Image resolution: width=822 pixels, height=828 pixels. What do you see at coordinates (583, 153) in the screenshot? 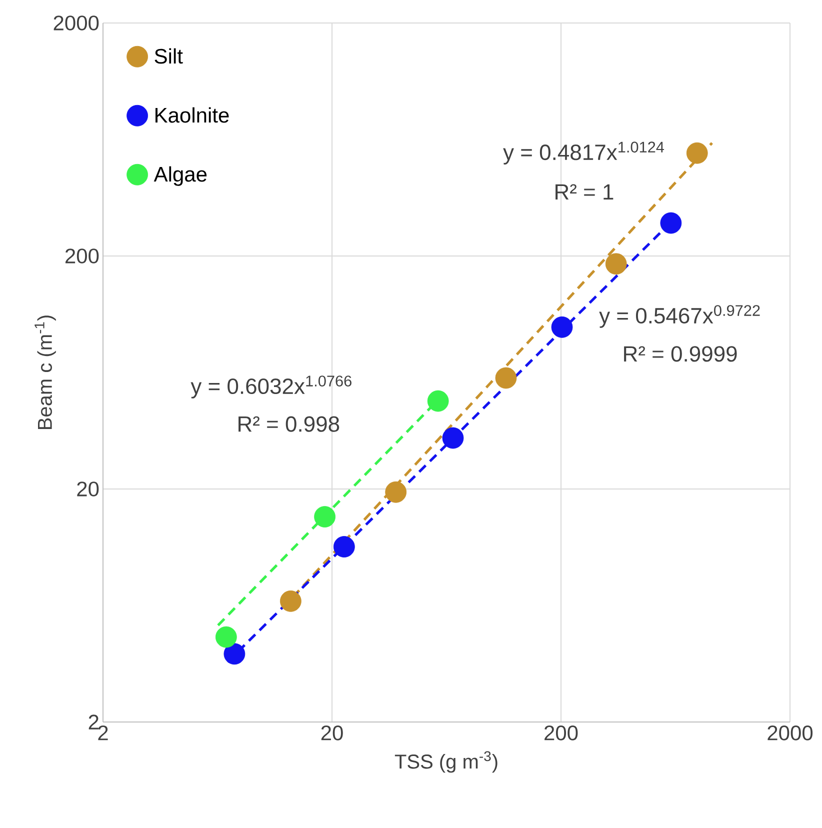
I see `annotation: y = 0.4817x$^{1.0124}$` at bounding box center [583, 153].